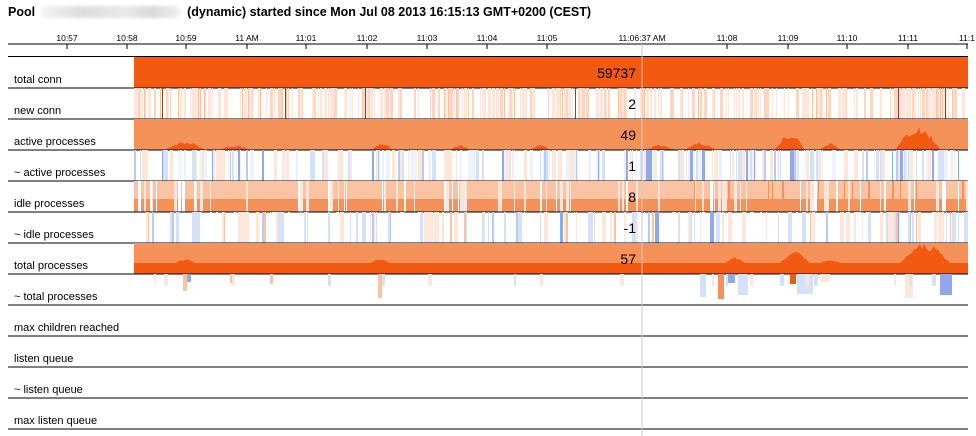 The width and height of the screenshot is (976, 436). I want to click on row-new_conn-bands, so click(549, 103).